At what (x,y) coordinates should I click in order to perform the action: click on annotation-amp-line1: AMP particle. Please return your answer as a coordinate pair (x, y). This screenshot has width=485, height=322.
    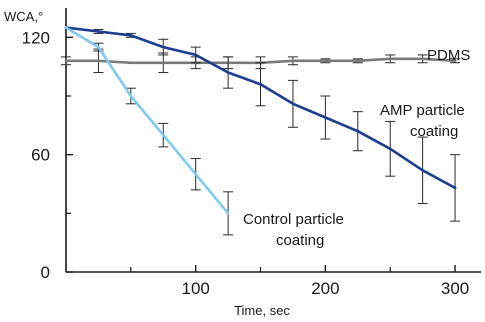
    Looking at the image, I should click on (422, 110).